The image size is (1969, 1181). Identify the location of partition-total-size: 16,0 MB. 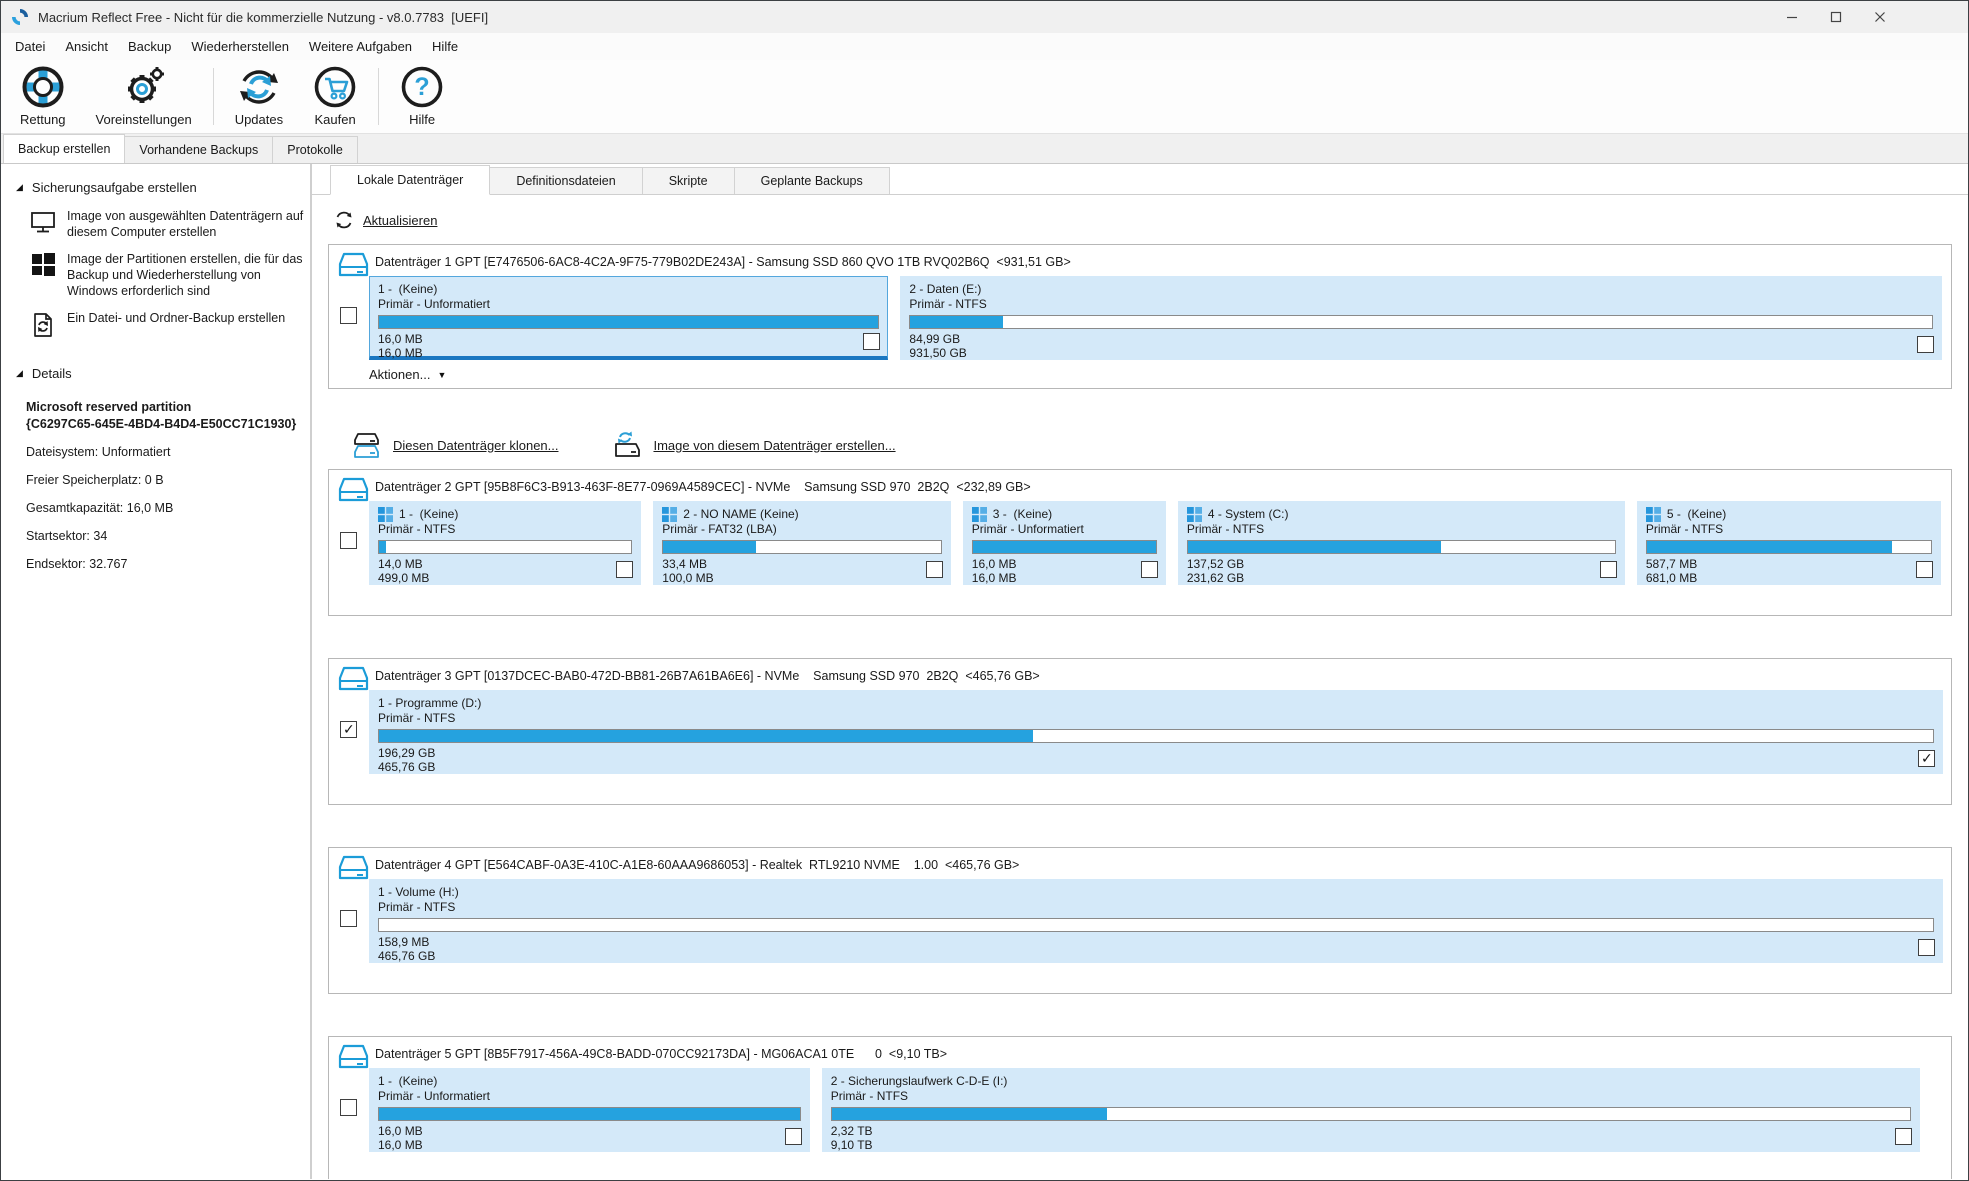
(994, 578).